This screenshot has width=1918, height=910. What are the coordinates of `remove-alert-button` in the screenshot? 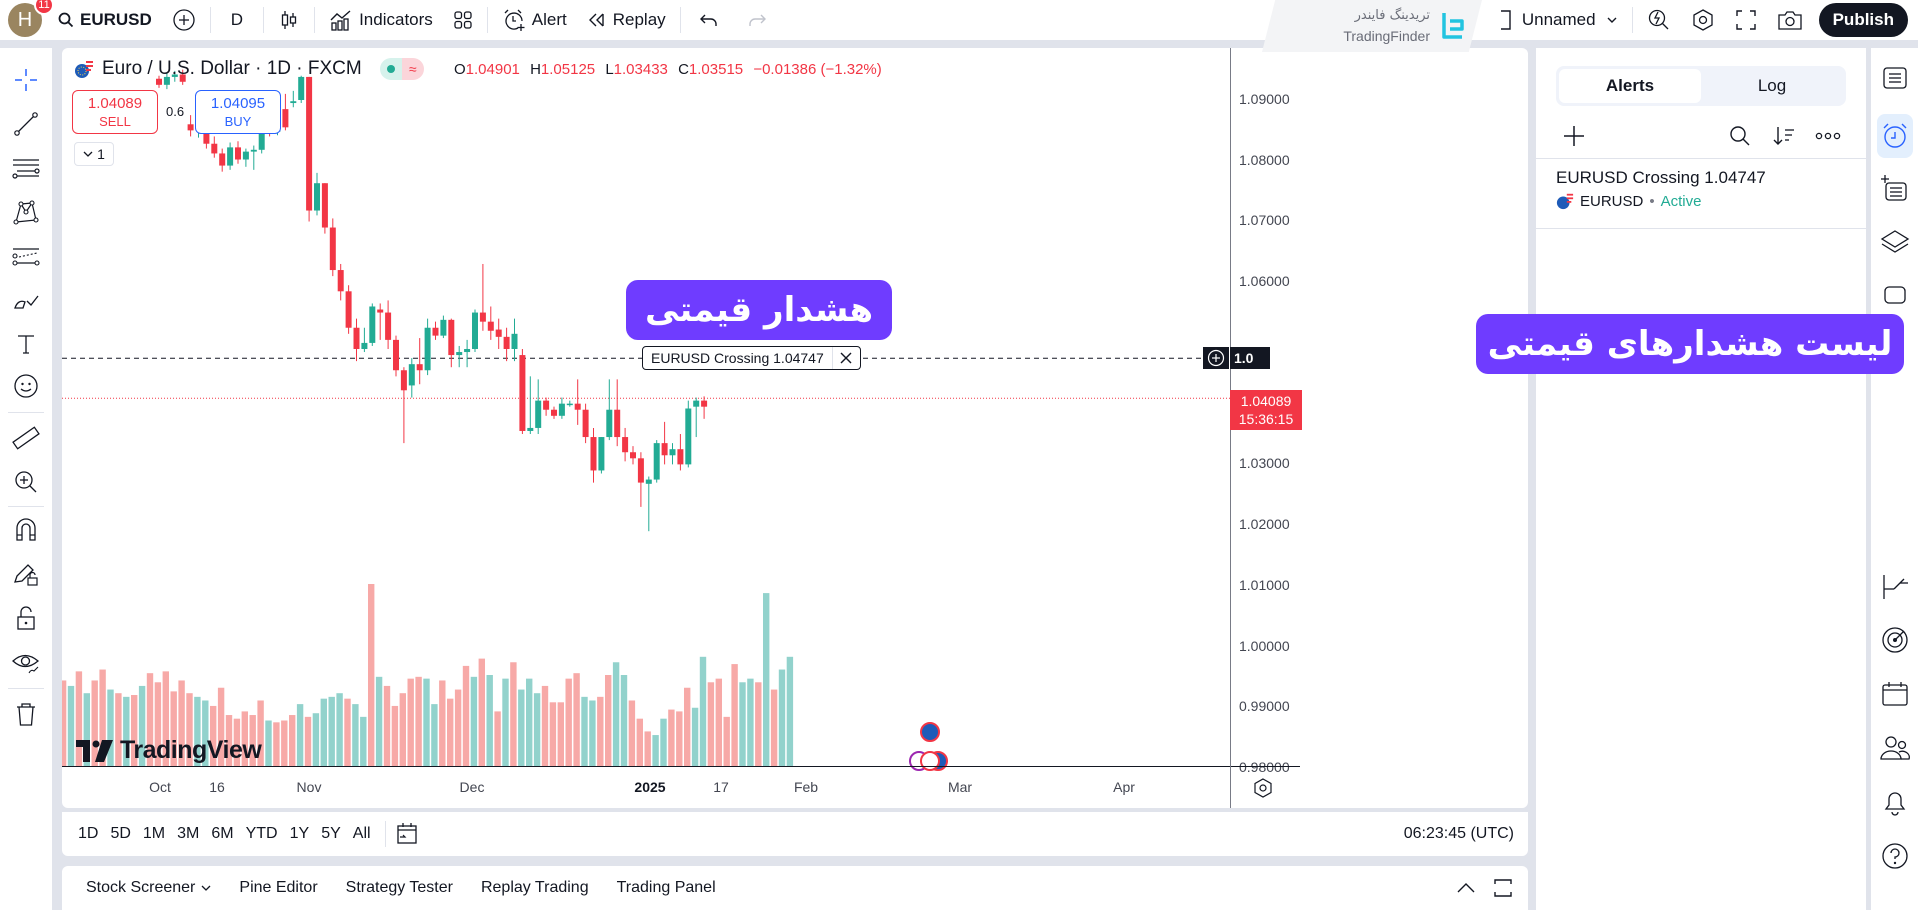 It's located at (845, 358).